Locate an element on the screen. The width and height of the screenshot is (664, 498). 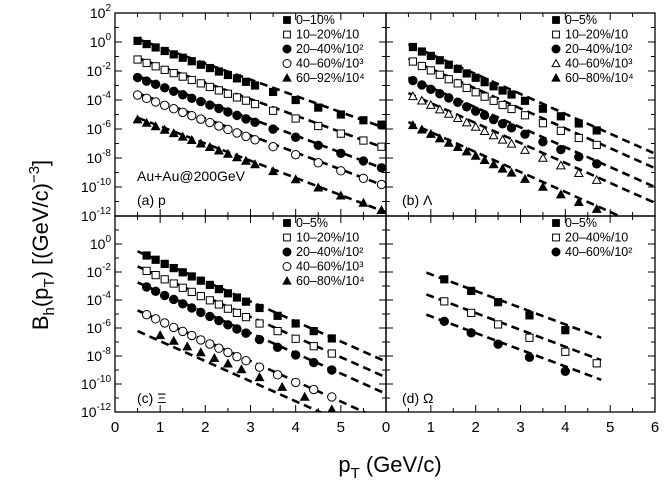
fit-line is located at coordinates (230, 370).